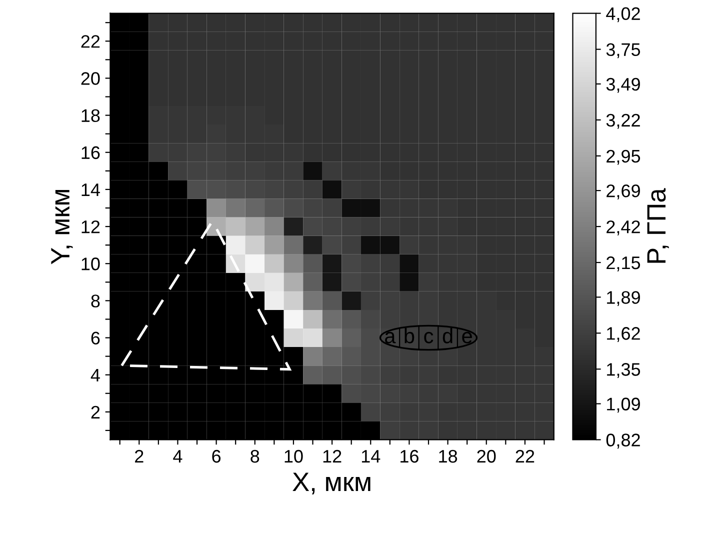  I want to click on color-bar-label: 1,09, so click(623, 405).